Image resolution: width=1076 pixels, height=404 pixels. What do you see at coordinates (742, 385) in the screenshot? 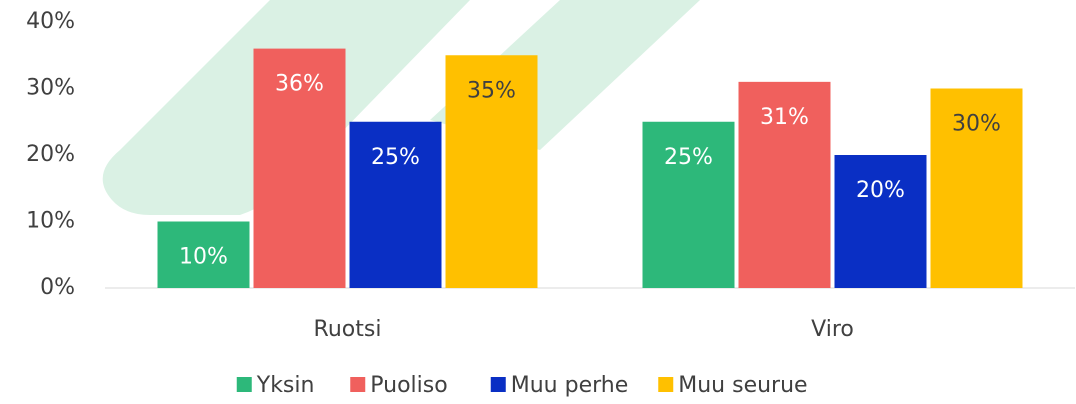
I see `legend-label: Muu seurue` at bounding box center [742, 385].